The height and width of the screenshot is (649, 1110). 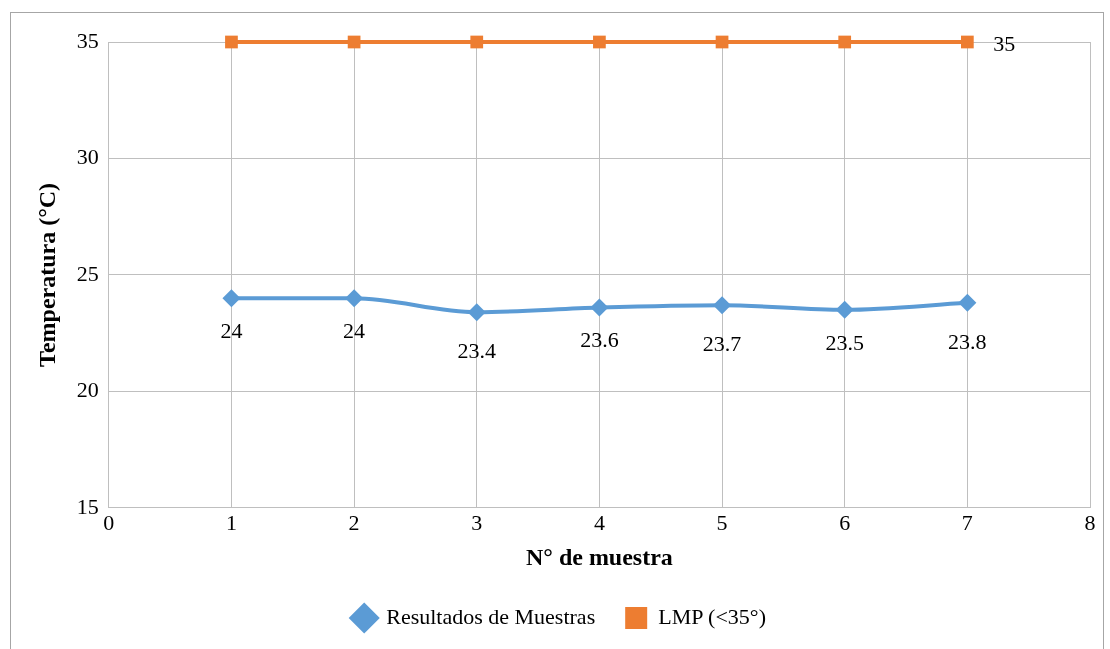 I want to click on y-tick-label: 20, so click(x=87, y=390).